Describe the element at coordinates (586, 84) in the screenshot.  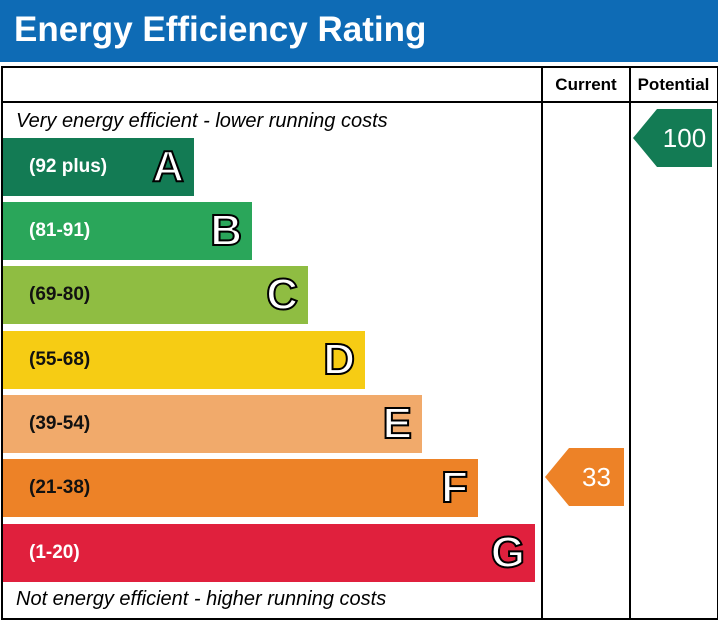
I see `current-column-header: Current` at that location.